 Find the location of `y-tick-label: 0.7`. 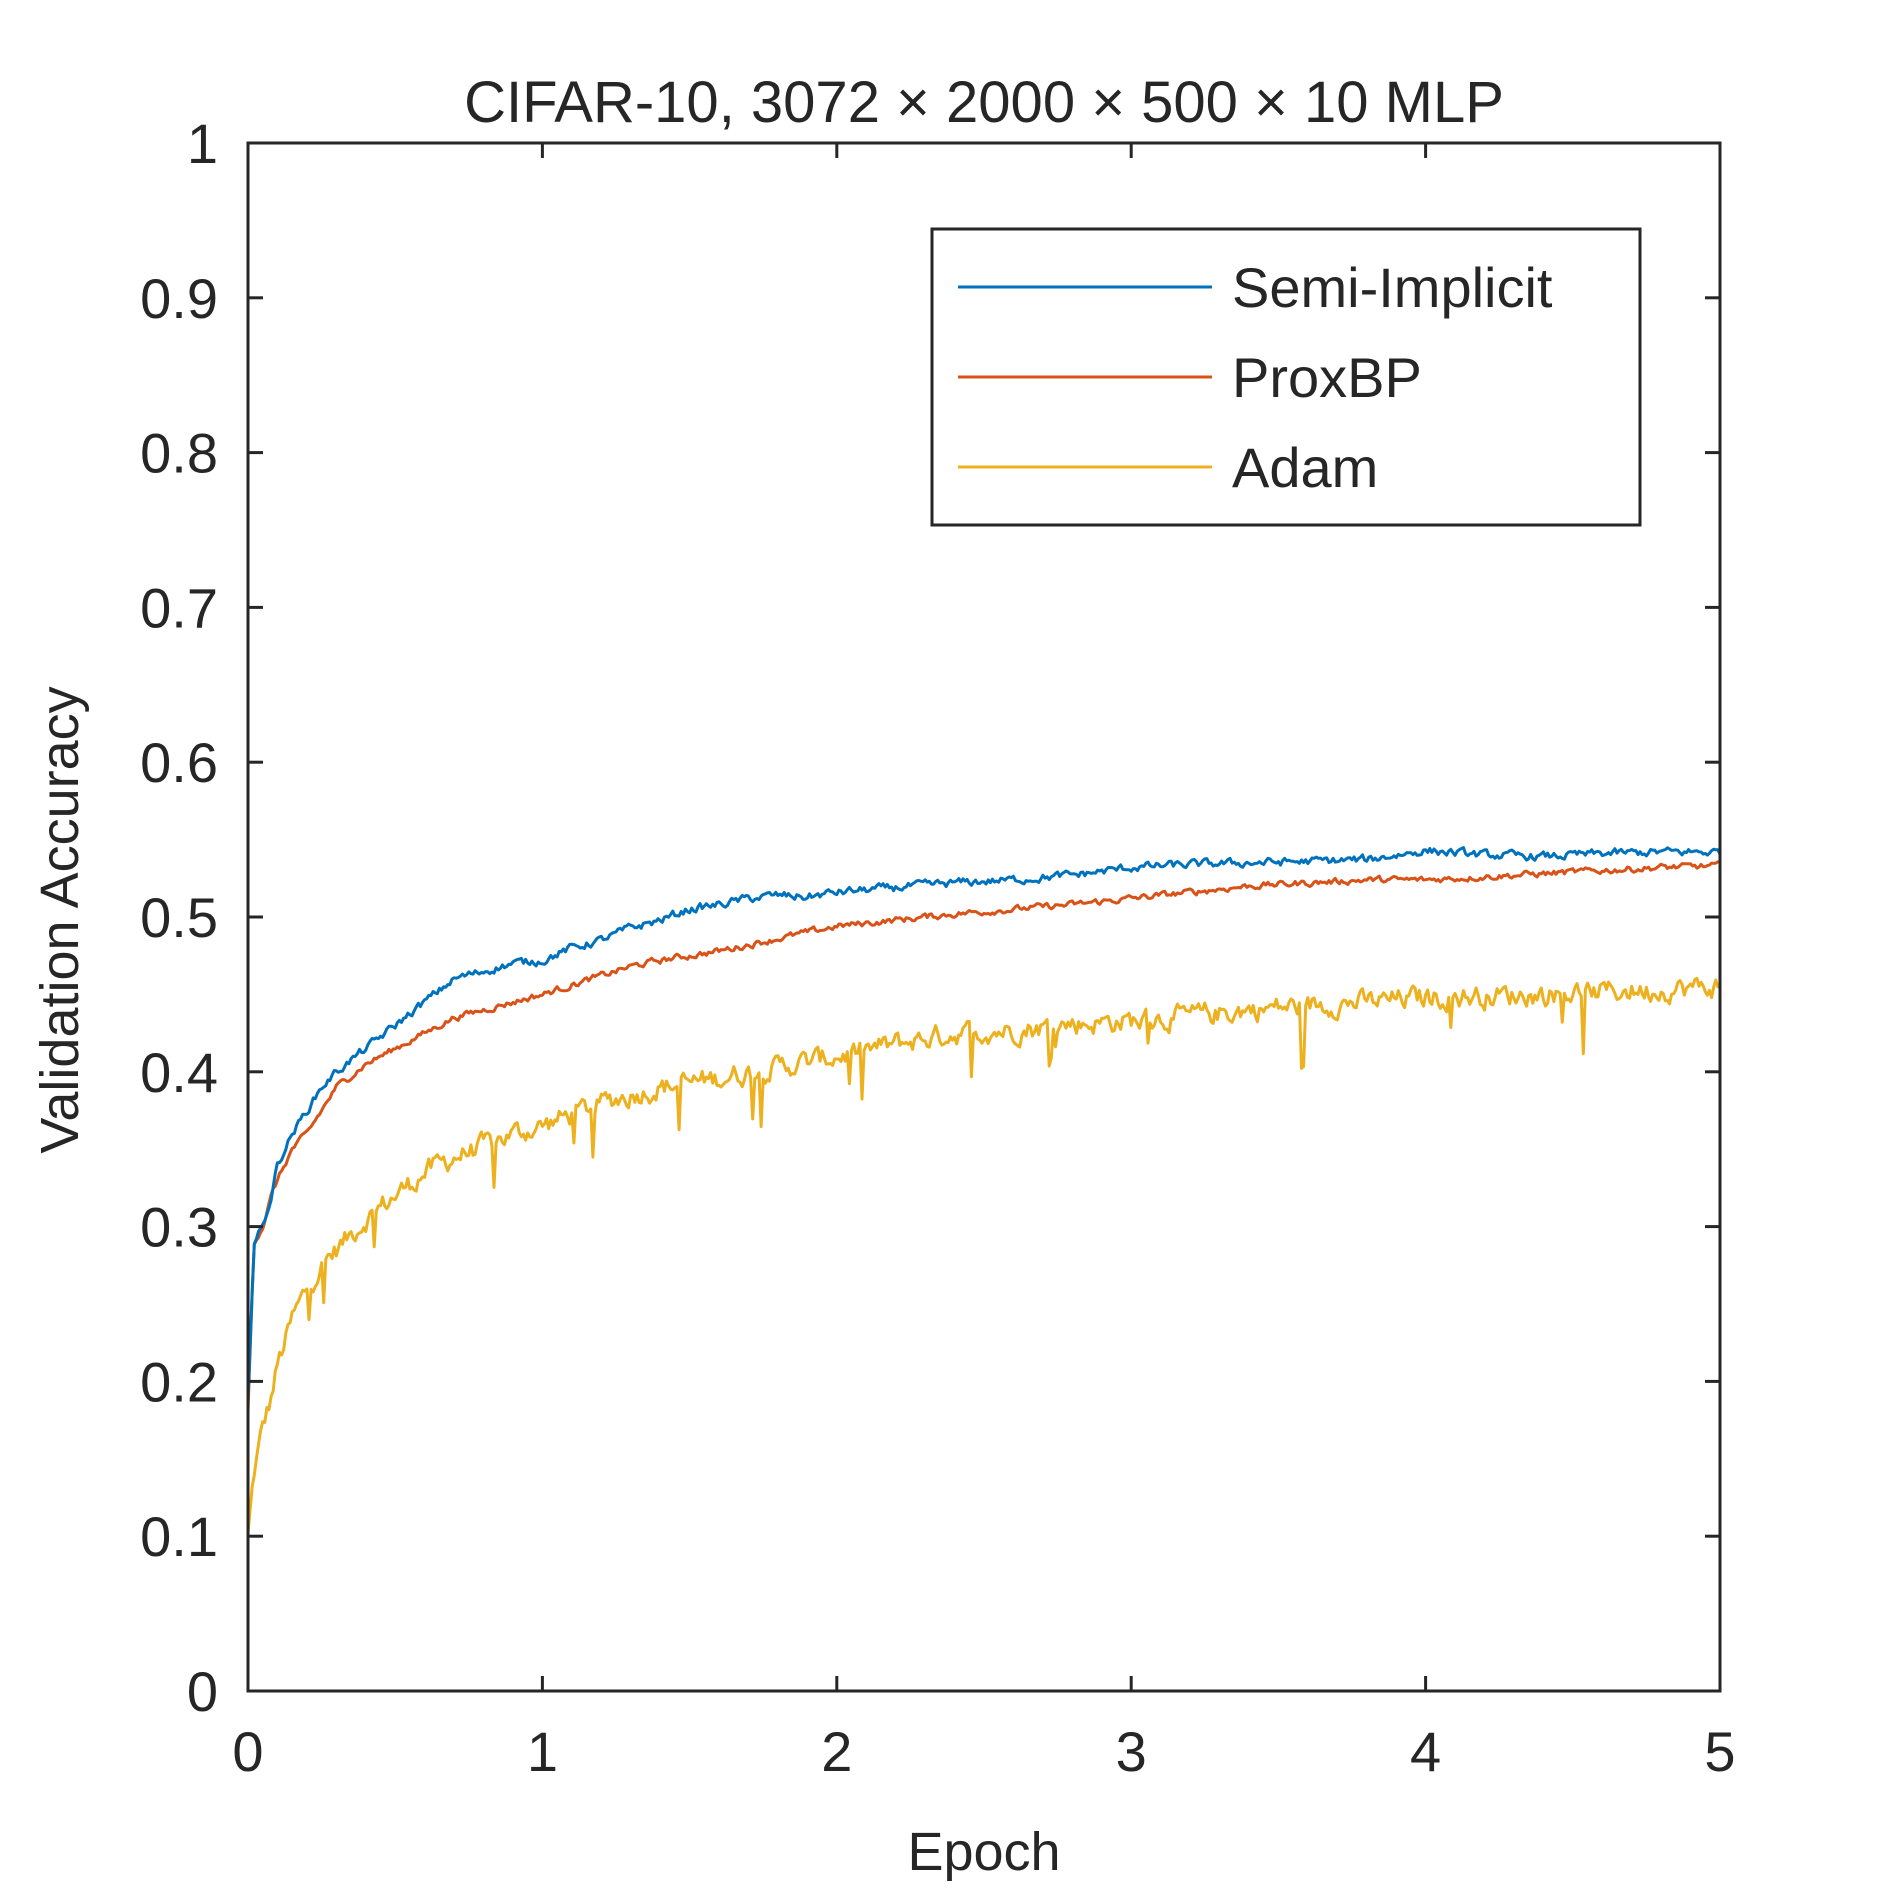

y-tick-label: 0.7 is located at coordinates (179, 607).